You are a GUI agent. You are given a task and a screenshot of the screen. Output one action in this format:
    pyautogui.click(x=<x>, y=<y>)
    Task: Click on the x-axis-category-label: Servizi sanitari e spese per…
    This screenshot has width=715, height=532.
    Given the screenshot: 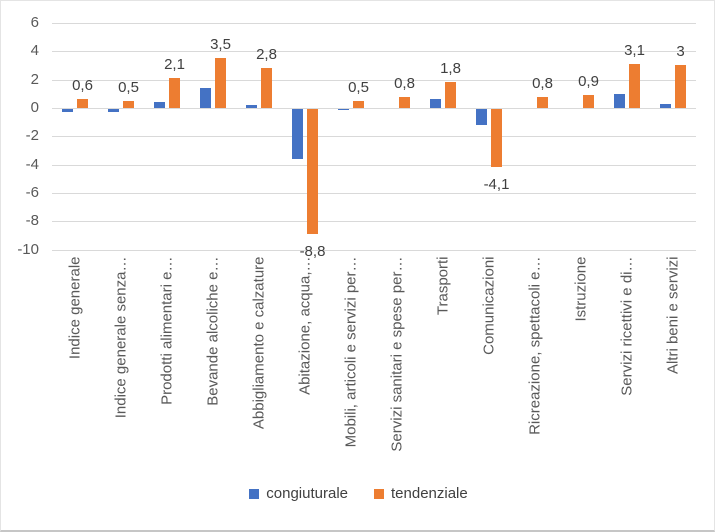 What is the action you would take?
    pyautogui.click(x=396, y=354)
    